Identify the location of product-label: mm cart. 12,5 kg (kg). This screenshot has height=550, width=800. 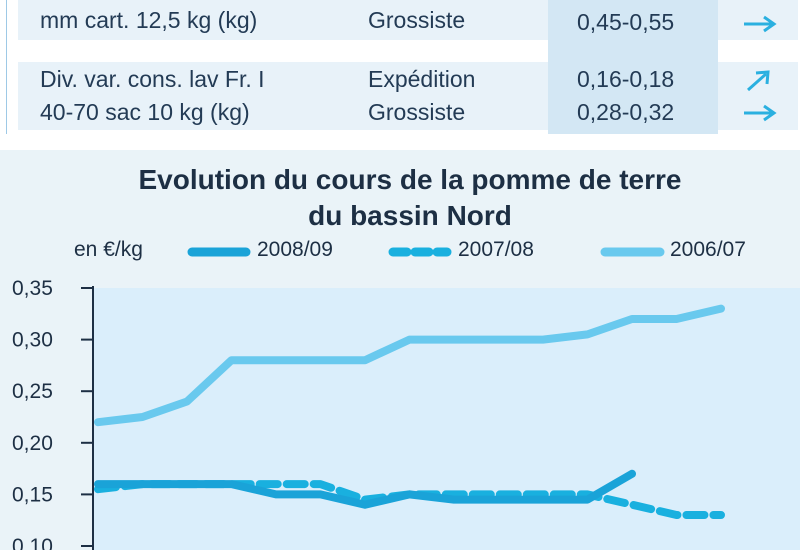
(149, 20).